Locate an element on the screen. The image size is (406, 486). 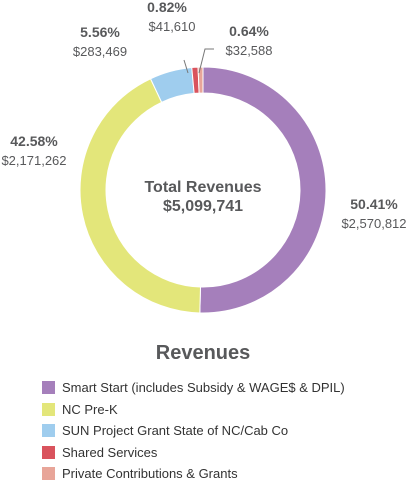
slice-value-label: $2,570,812 is located at coordinates (373, 223).